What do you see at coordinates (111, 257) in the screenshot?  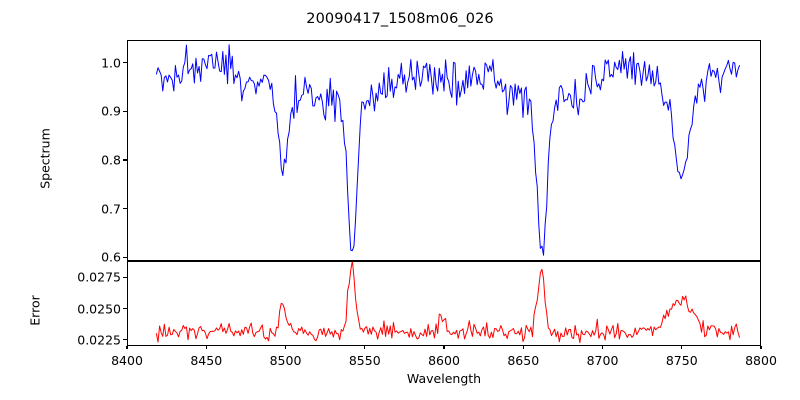 I see `spectrum-ytick-label: 0.6` at bounding box center [111, 257].